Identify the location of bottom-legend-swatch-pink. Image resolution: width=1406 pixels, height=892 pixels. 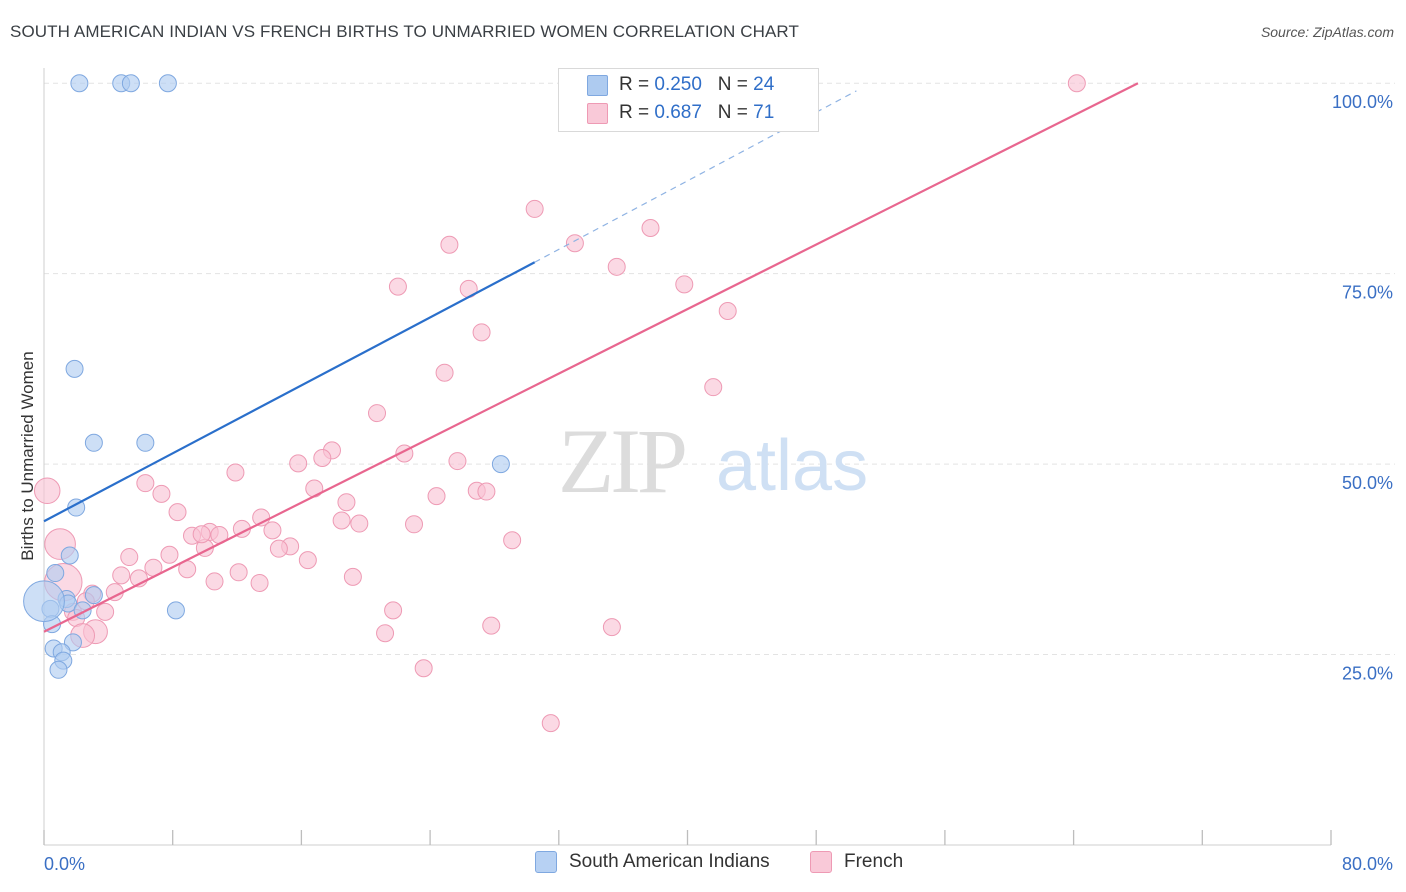
(821, 862).